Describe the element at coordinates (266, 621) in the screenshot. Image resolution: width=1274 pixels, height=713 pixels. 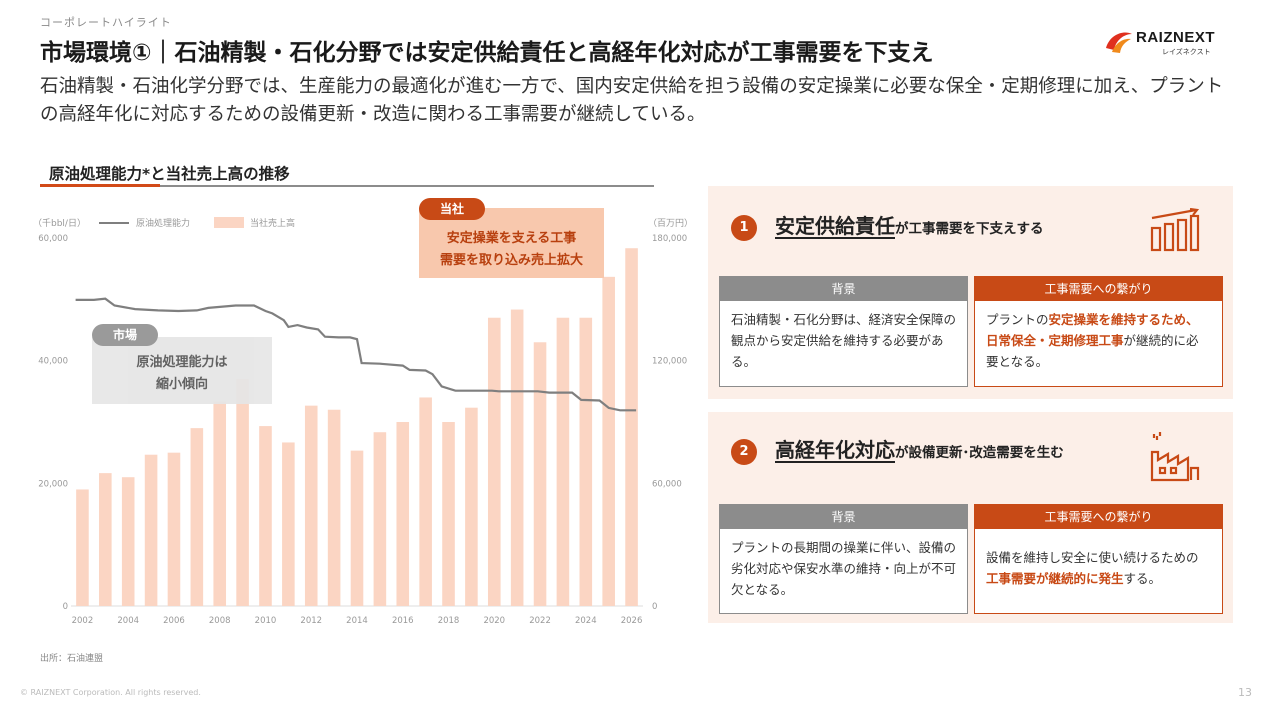
I see `x-tick-label: 2010` at that location.